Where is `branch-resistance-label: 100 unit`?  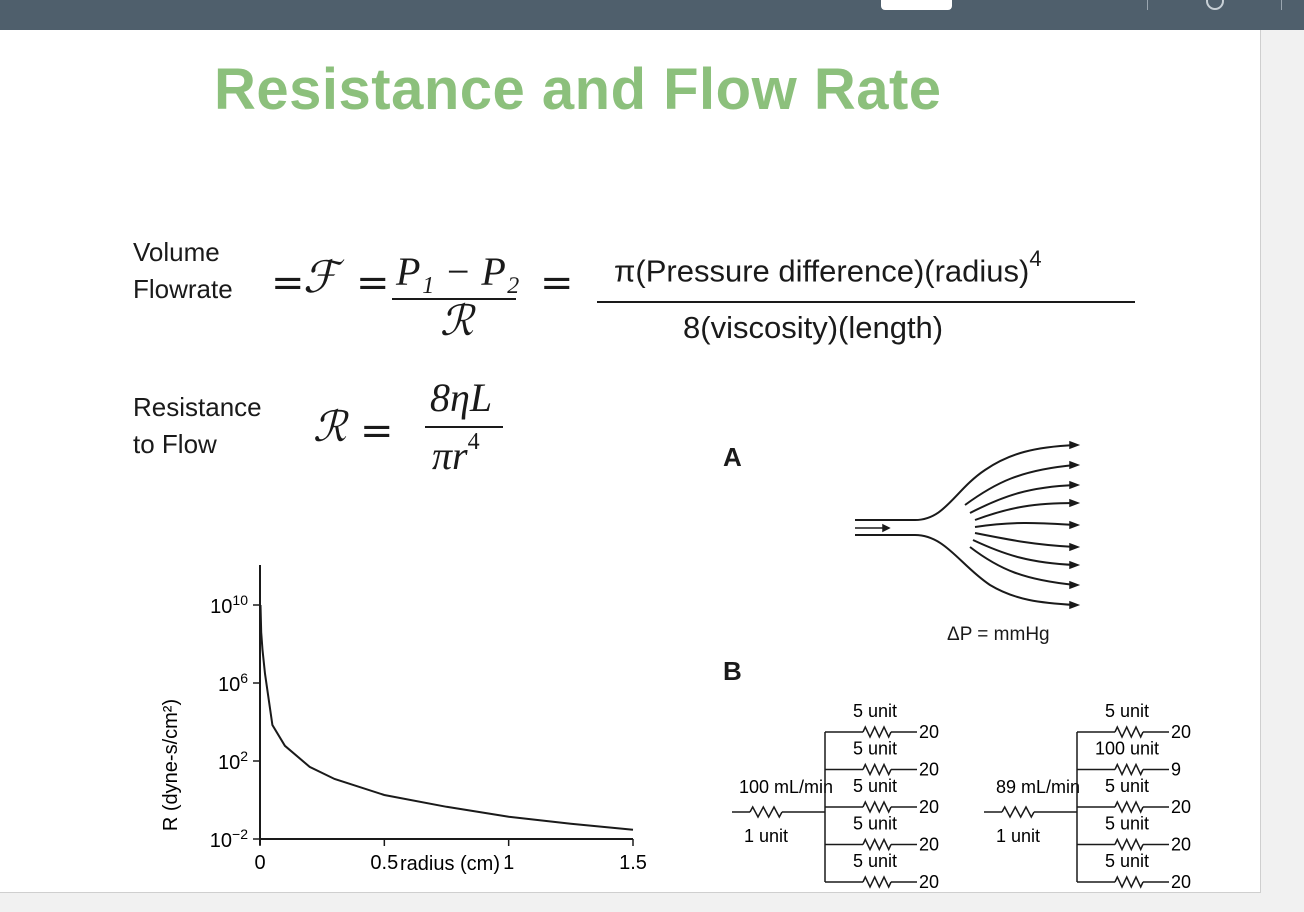 branch-resistance-label: 100 unit is located at coordinates (1127, 749).